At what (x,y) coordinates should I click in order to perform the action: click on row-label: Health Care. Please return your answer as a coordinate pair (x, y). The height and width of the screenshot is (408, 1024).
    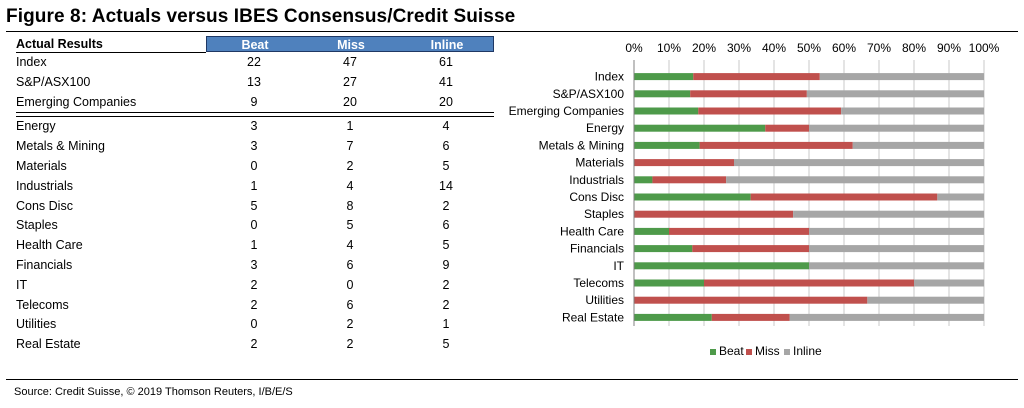
    Looking at the image, I should click on (49, 245).